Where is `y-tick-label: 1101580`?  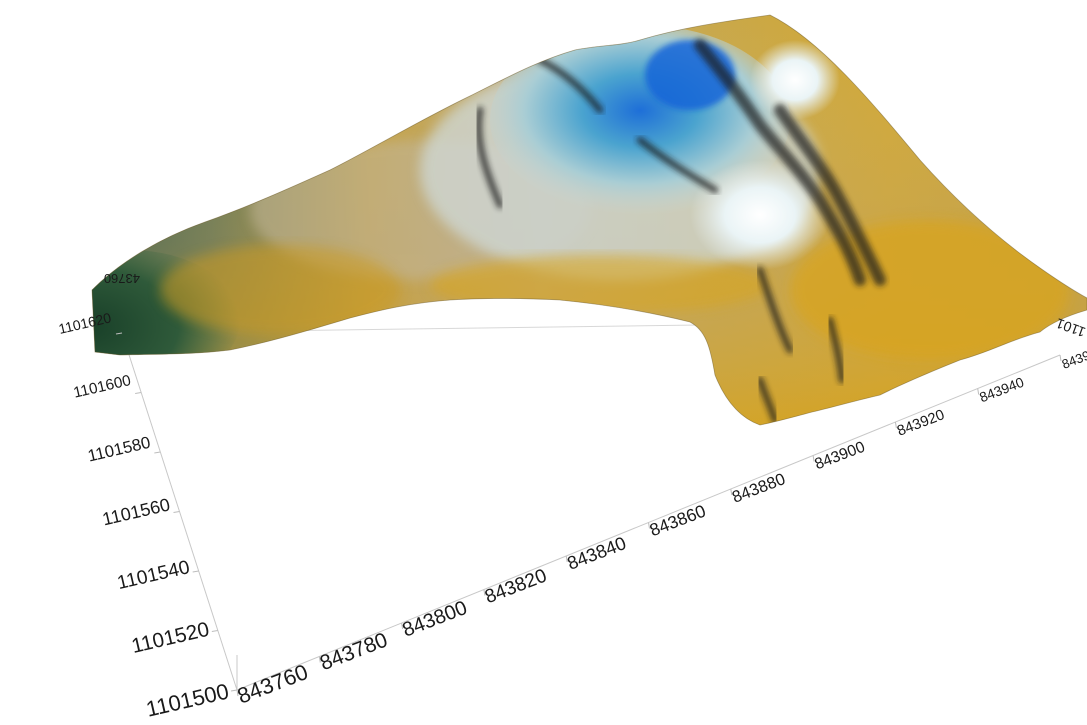
y-tick-label: 1101580 is located at coordinates (119, 449).